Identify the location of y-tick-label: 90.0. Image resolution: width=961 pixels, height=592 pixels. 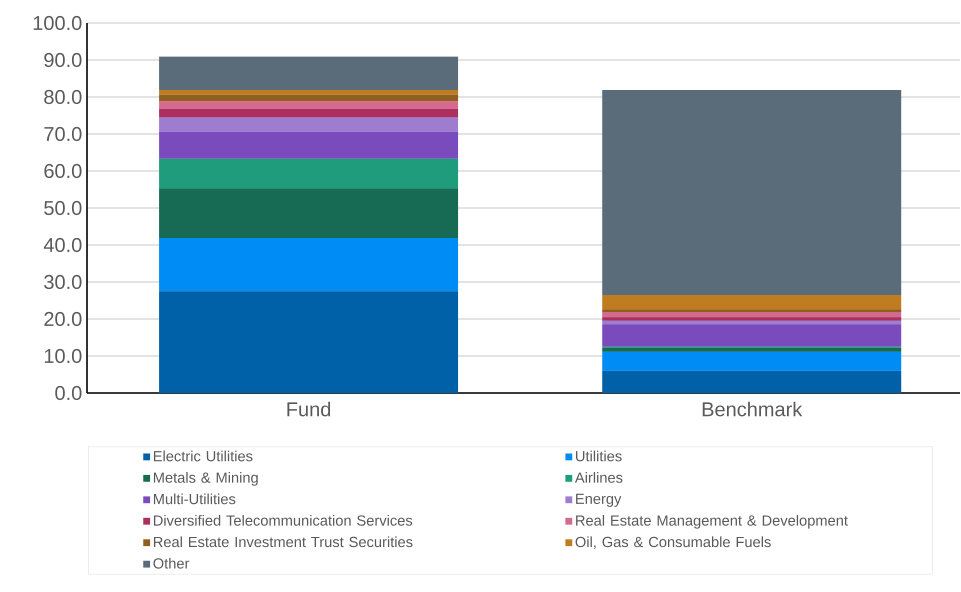
(63, 60).